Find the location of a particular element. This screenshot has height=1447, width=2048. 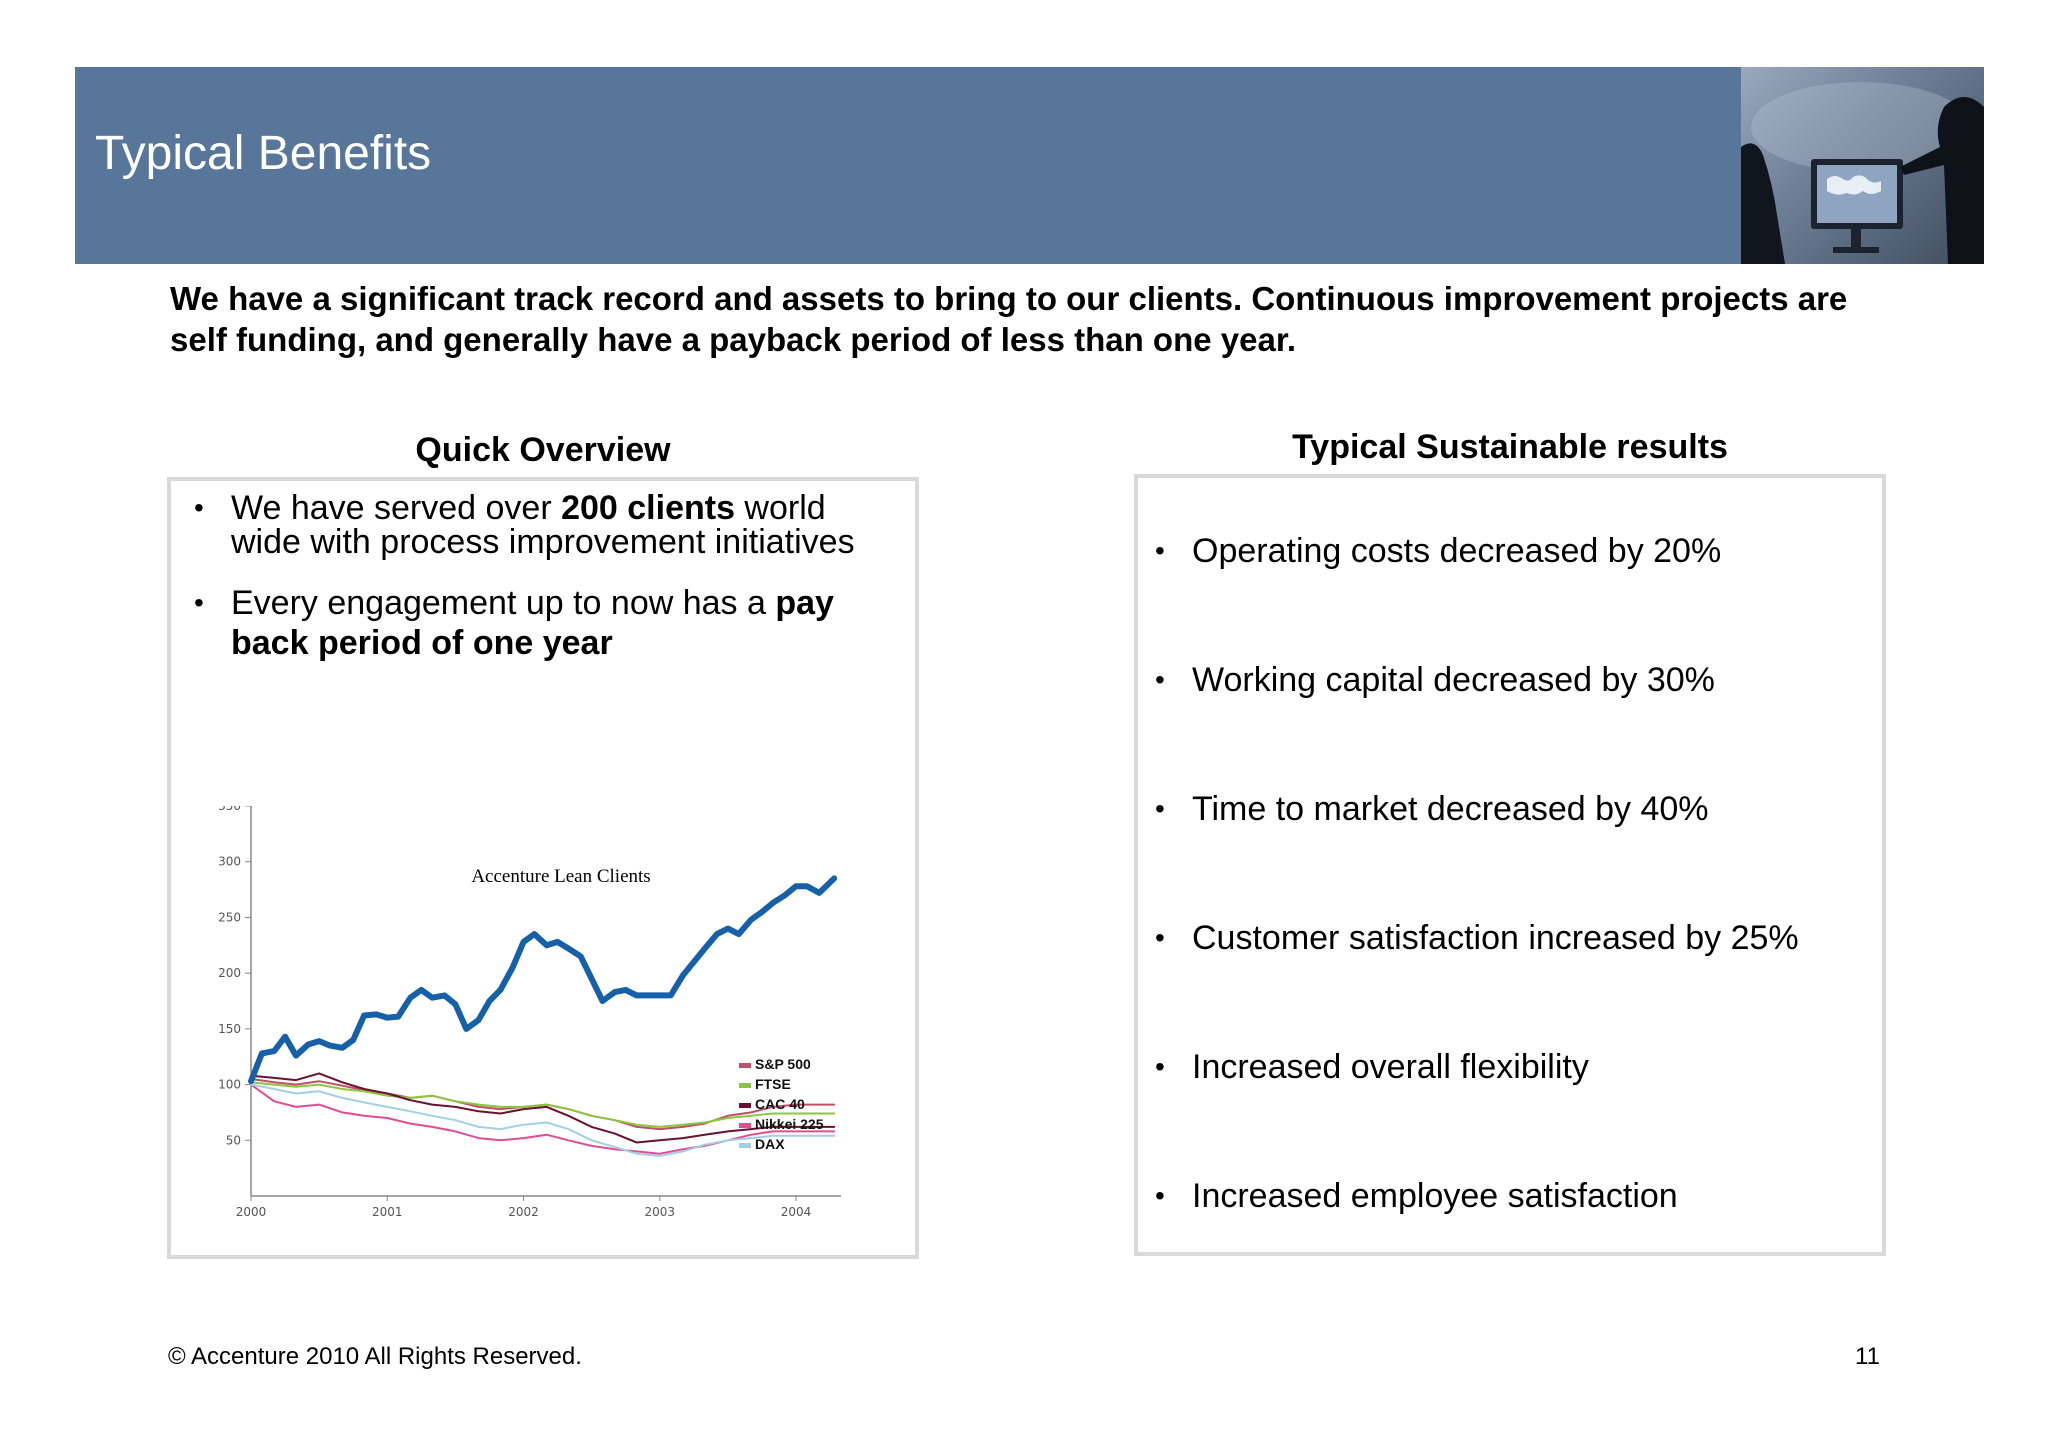

list-item: • Increased overall flexibility is located at coordinates (1372, 1067).